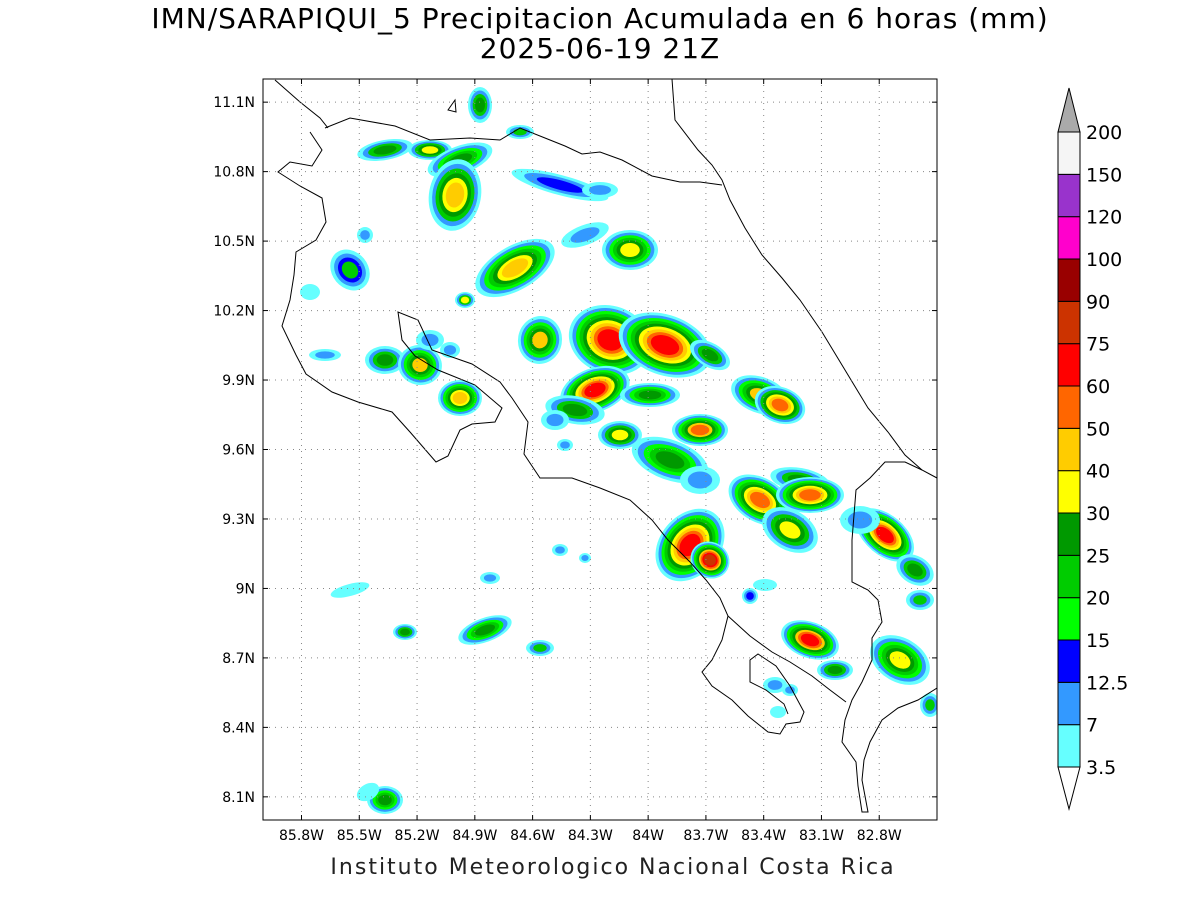  Describe the element at coordinates (1107, 683) in the screenshot. I see `legend-level-label: 12.5` at that location.